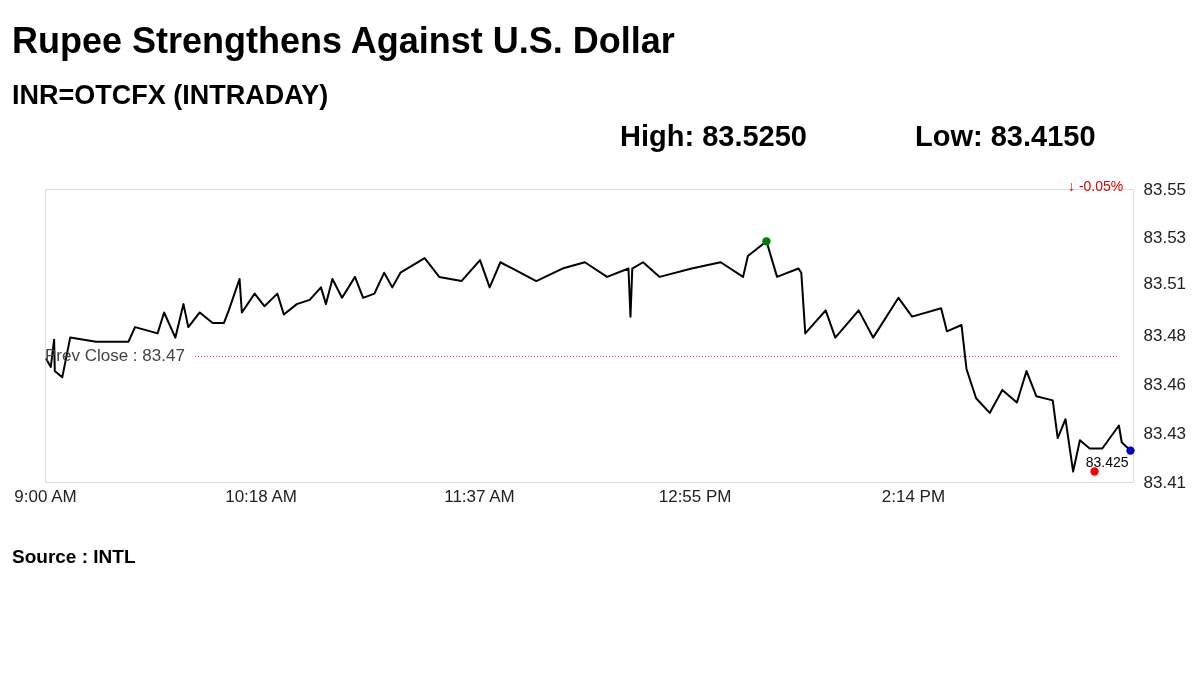 Image resolution: width=1200 pixels, height=674 pixels. Describe the element at coordinates (1165, 335) in the screenshot. I see `y-tick-label: 83.48` at that location.